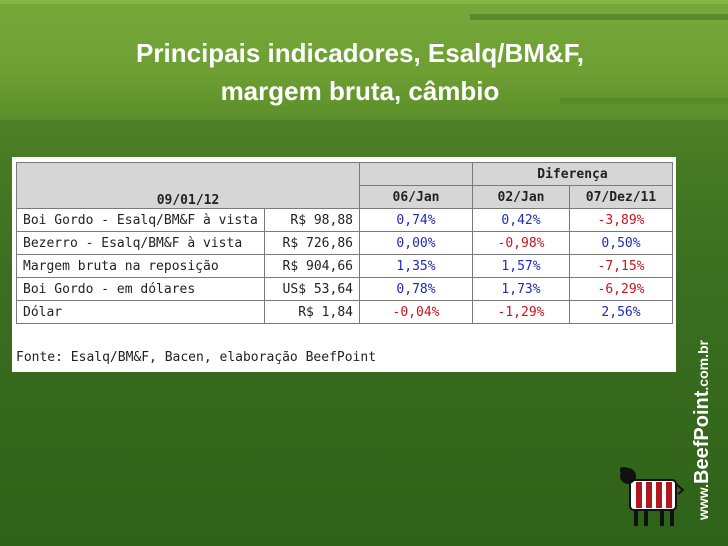 The image size is (728, 546). What do you see at coordinates (521, 289) in the screenshot?
I see `diff-cell: 1,73%` at bounding box center [521, 289].